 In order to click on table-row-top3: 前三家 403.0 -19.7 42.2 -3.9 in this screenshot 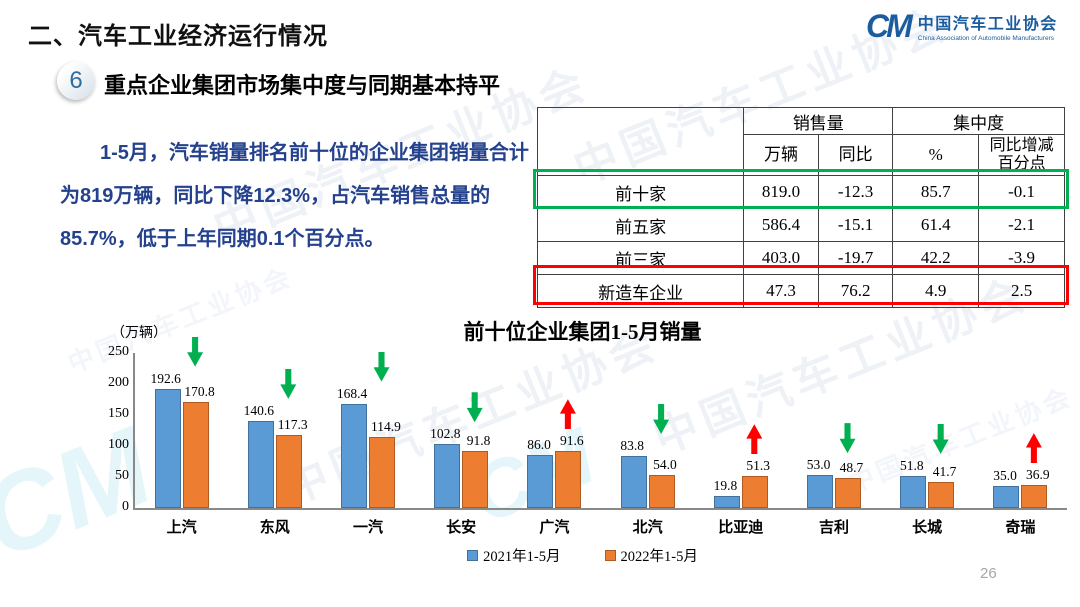, I will do `click(800, 258)`.